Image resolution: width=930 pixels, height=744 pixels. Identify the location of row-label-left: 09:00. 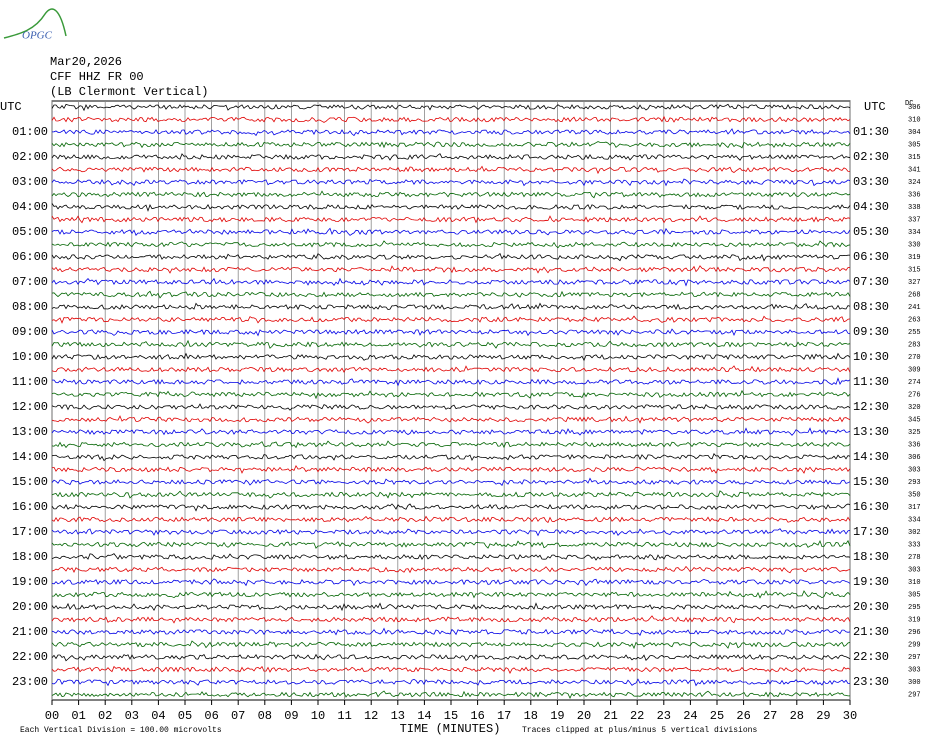
(30, 332).